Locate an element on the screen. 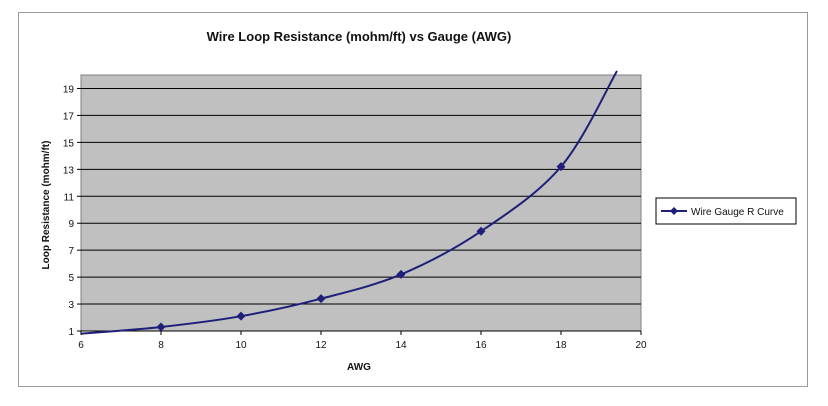 Image resolution: width=828 pixels, height=406 pixels. x-tick-label: 10 is located at coordinates (241, 345).